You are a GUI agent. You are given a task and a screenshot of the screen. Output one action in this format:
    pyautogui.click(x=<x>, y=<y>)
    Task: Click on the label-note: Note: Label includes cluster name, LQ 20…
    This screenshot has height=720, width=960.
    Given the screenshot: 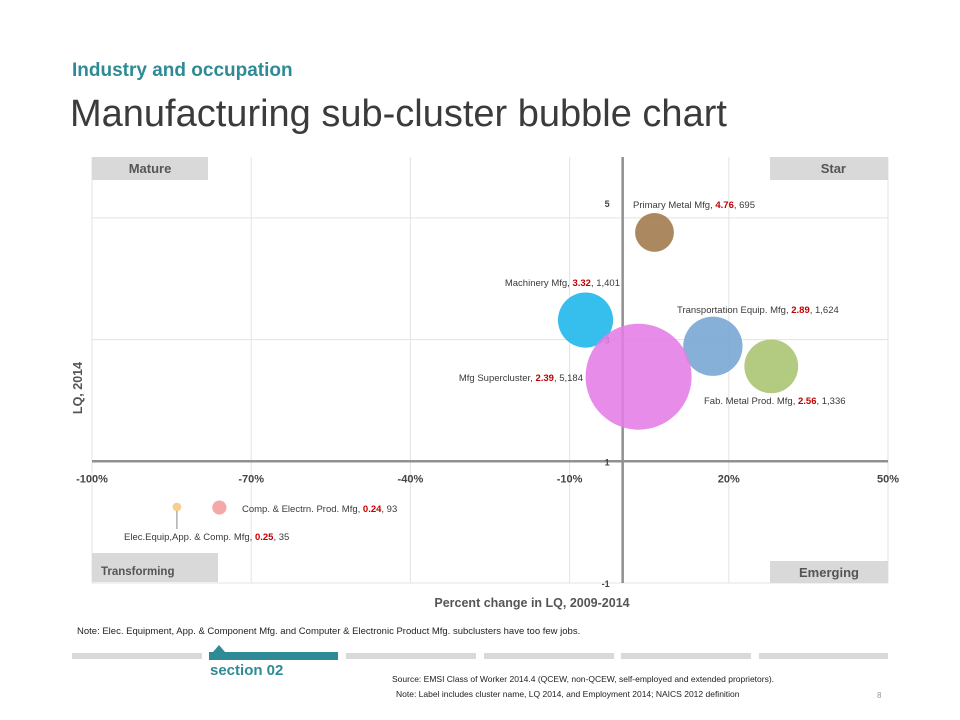 What is the action you would take?
    pyautogui.click(x=568, y=694)
    